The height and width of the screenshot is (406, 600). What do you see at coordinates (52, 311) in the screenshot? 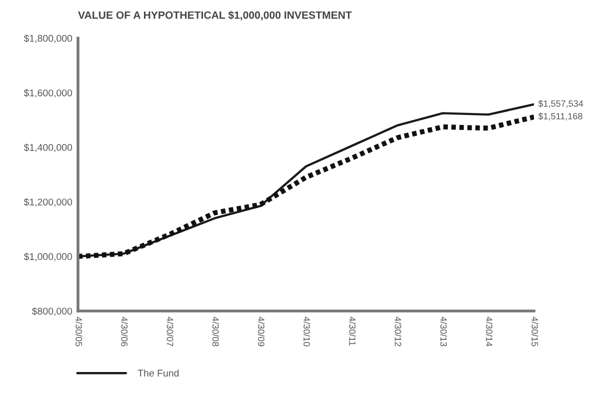
I see `y-tick-label: $800,000` at bounding box center [52, 311].